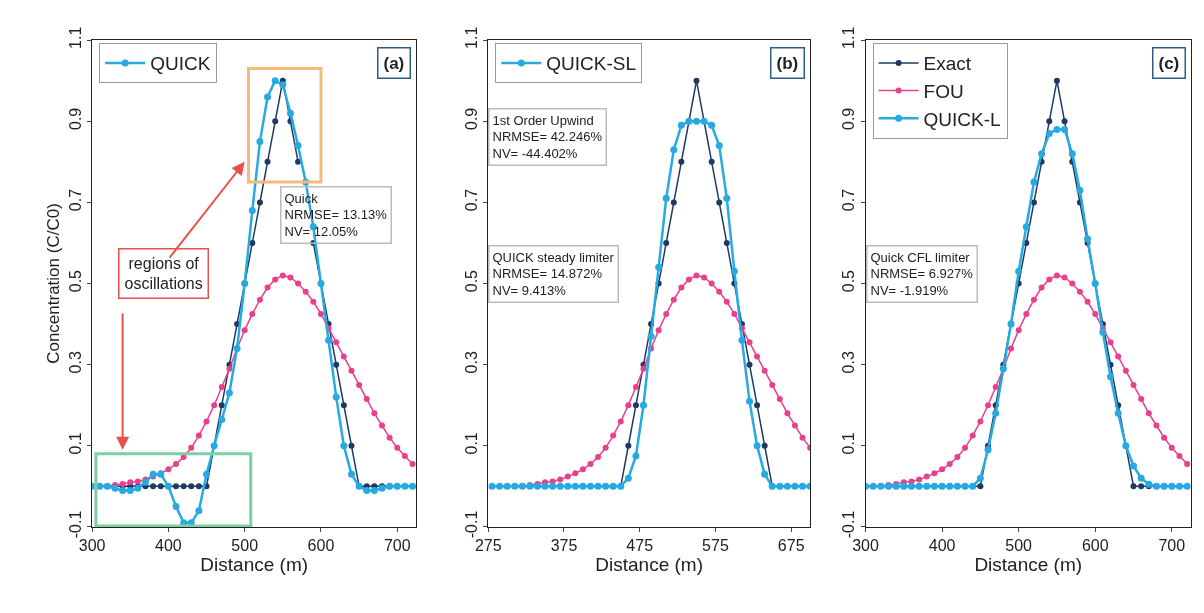 The height and width of the screenshot is (613, 1204). I want to click on annotation: (b), so click(787, 63).